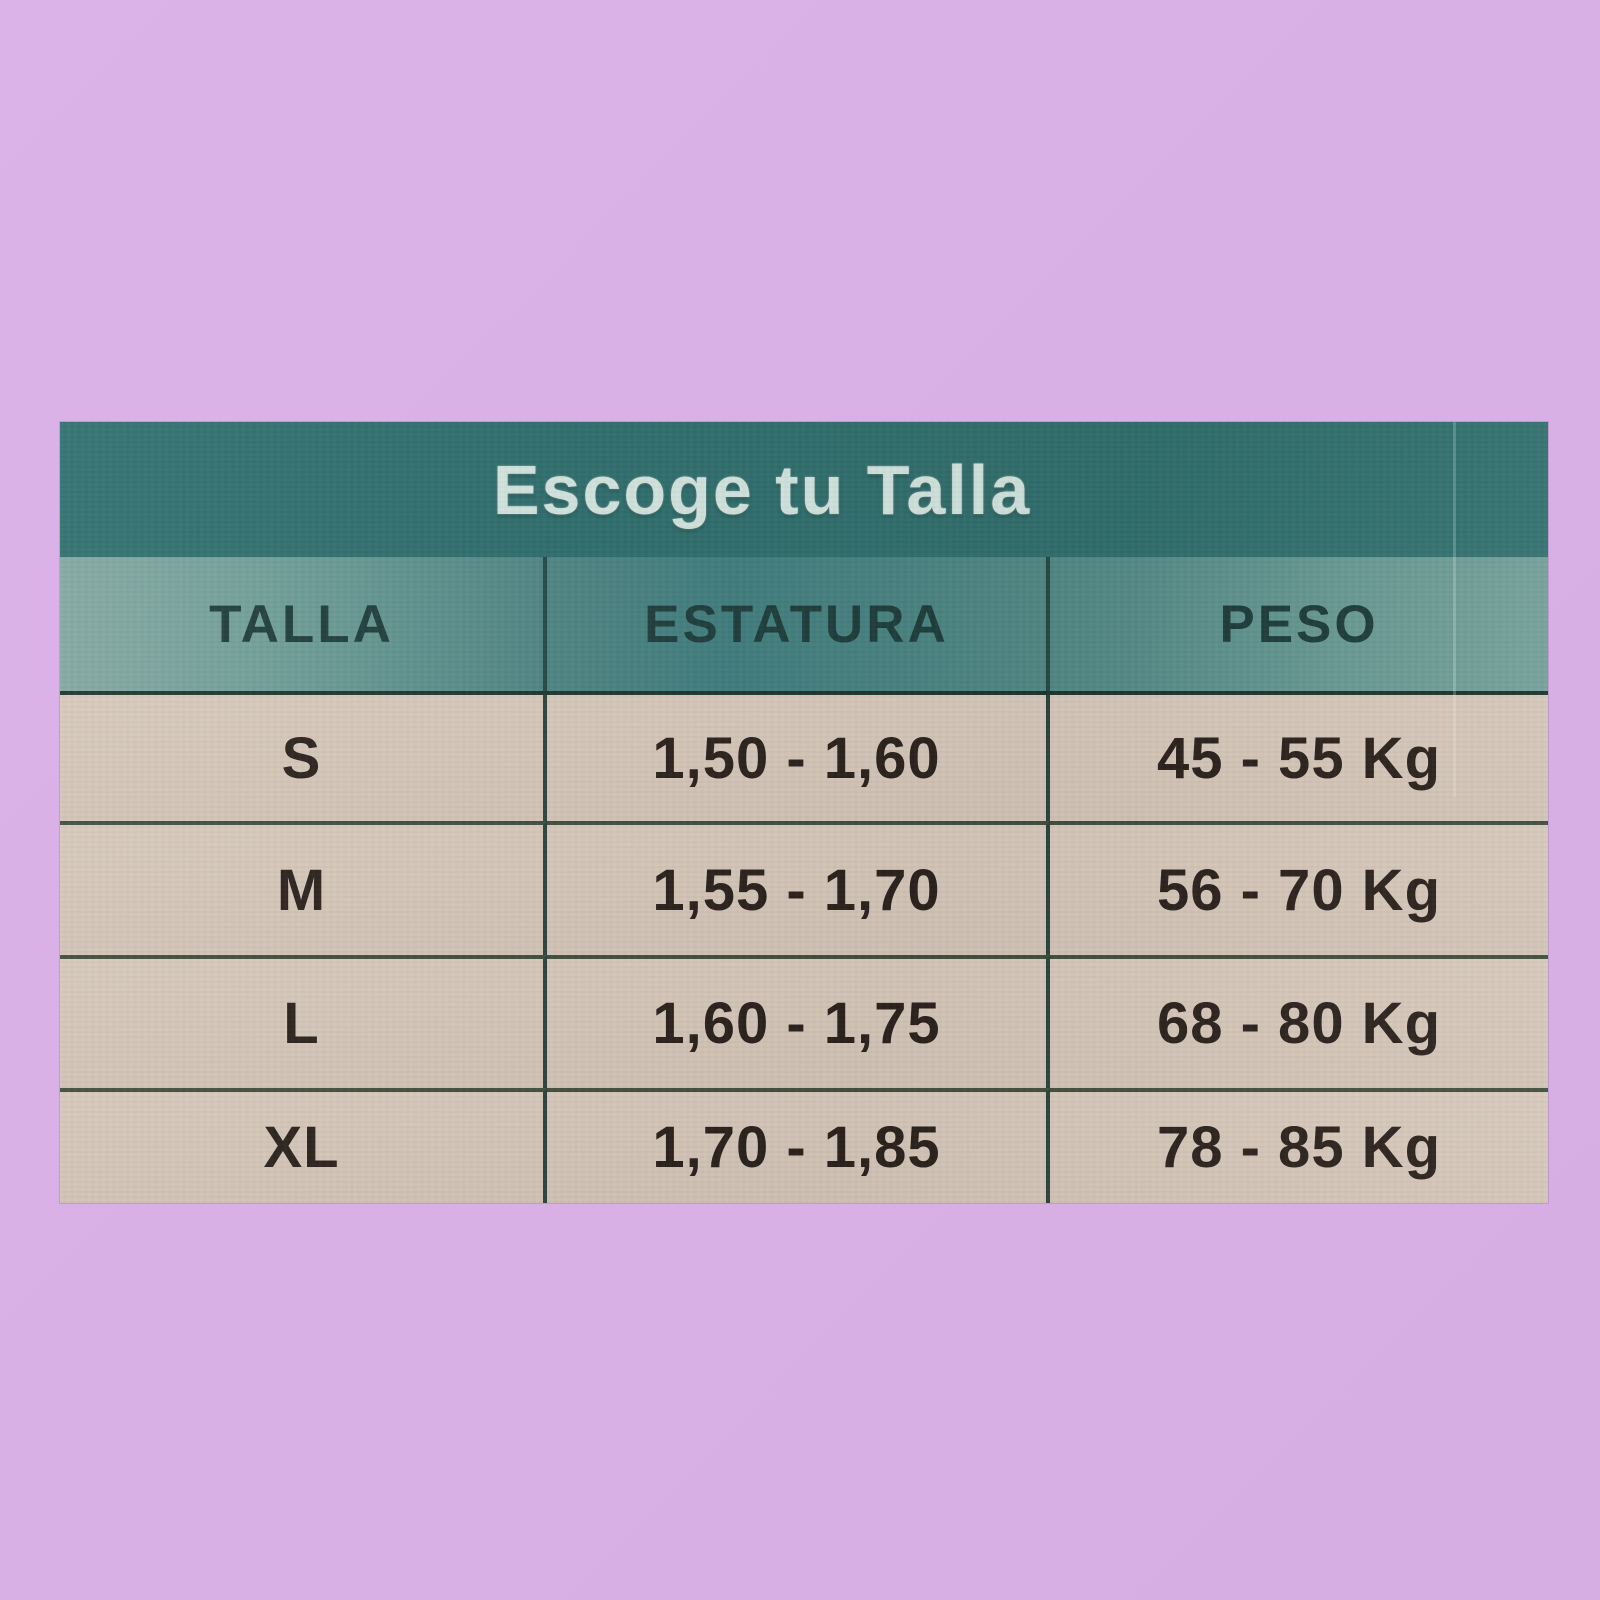 The width and height of the screenshot is (1600, 1600). What do you see at coordinates (303, 758) in the screenshot?
I see `cell-size-s-talla: S` at bounding box center [303, 758].